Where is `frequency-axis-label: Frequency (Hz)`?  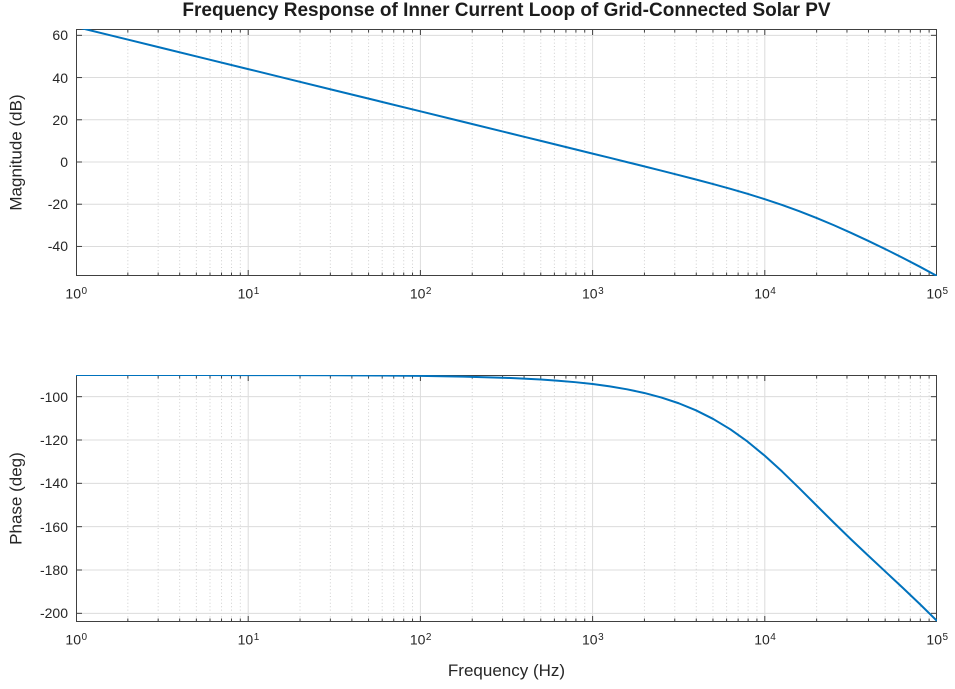
frequency-axis-label: Frequency (Hz) is located at coordinates (506, 670).